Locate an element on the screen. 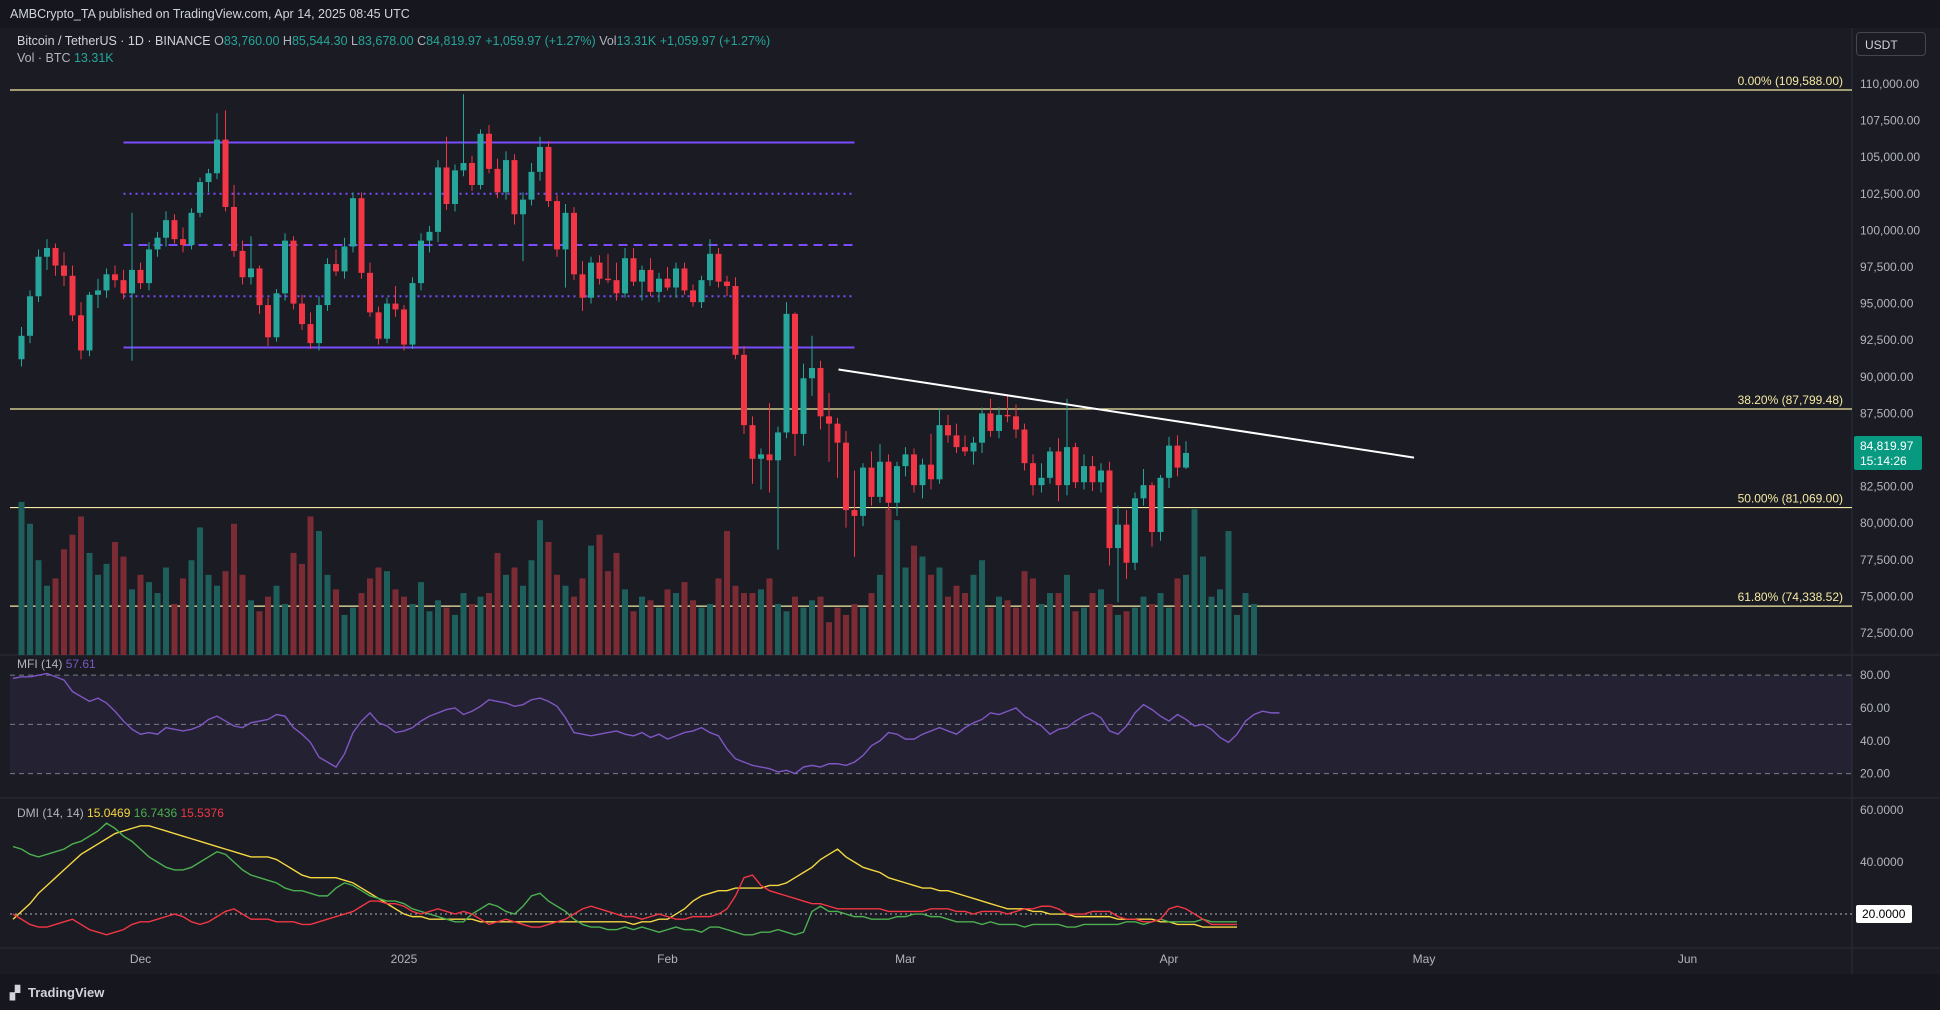 This screenshot has height=1010, width=1940. ohlc-low: 83,678.00 is located at coordinates (385, 41).